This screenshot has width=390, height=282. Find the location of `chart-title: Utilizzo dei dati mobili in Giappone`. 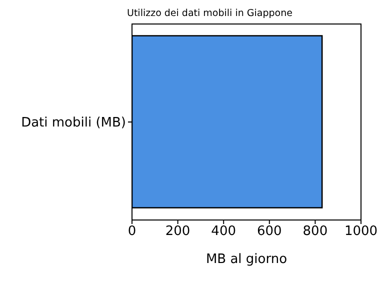

chart-title: Utilizzo dei dati mobili in Giappone is located at coordinates (209, 13).